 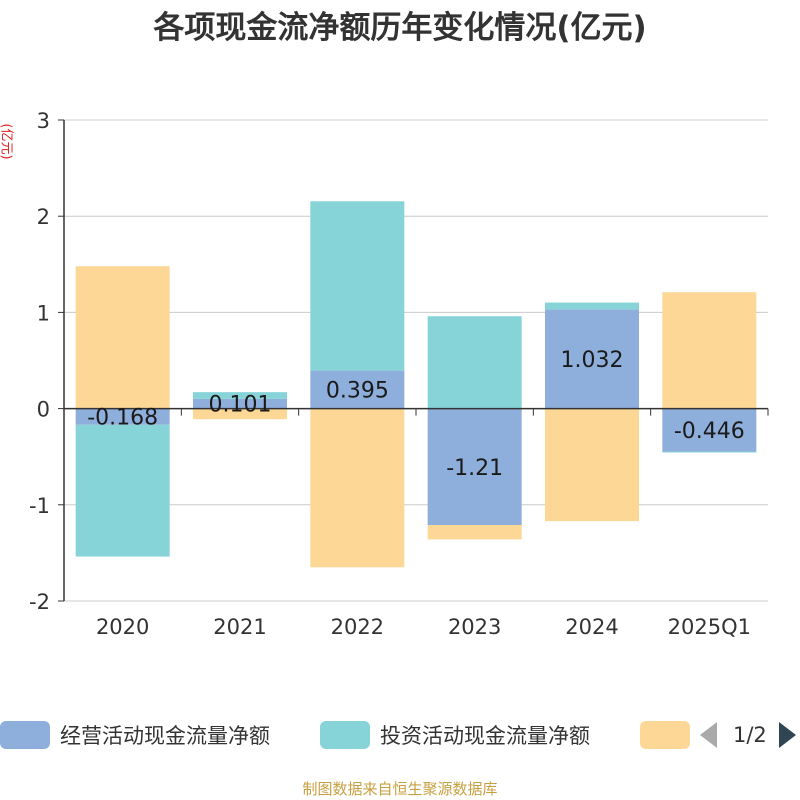 What do you see at coordinates (708, 735) in the screenshot?
I see `legend-prev-page-icon` at bounding box center [708, 735].